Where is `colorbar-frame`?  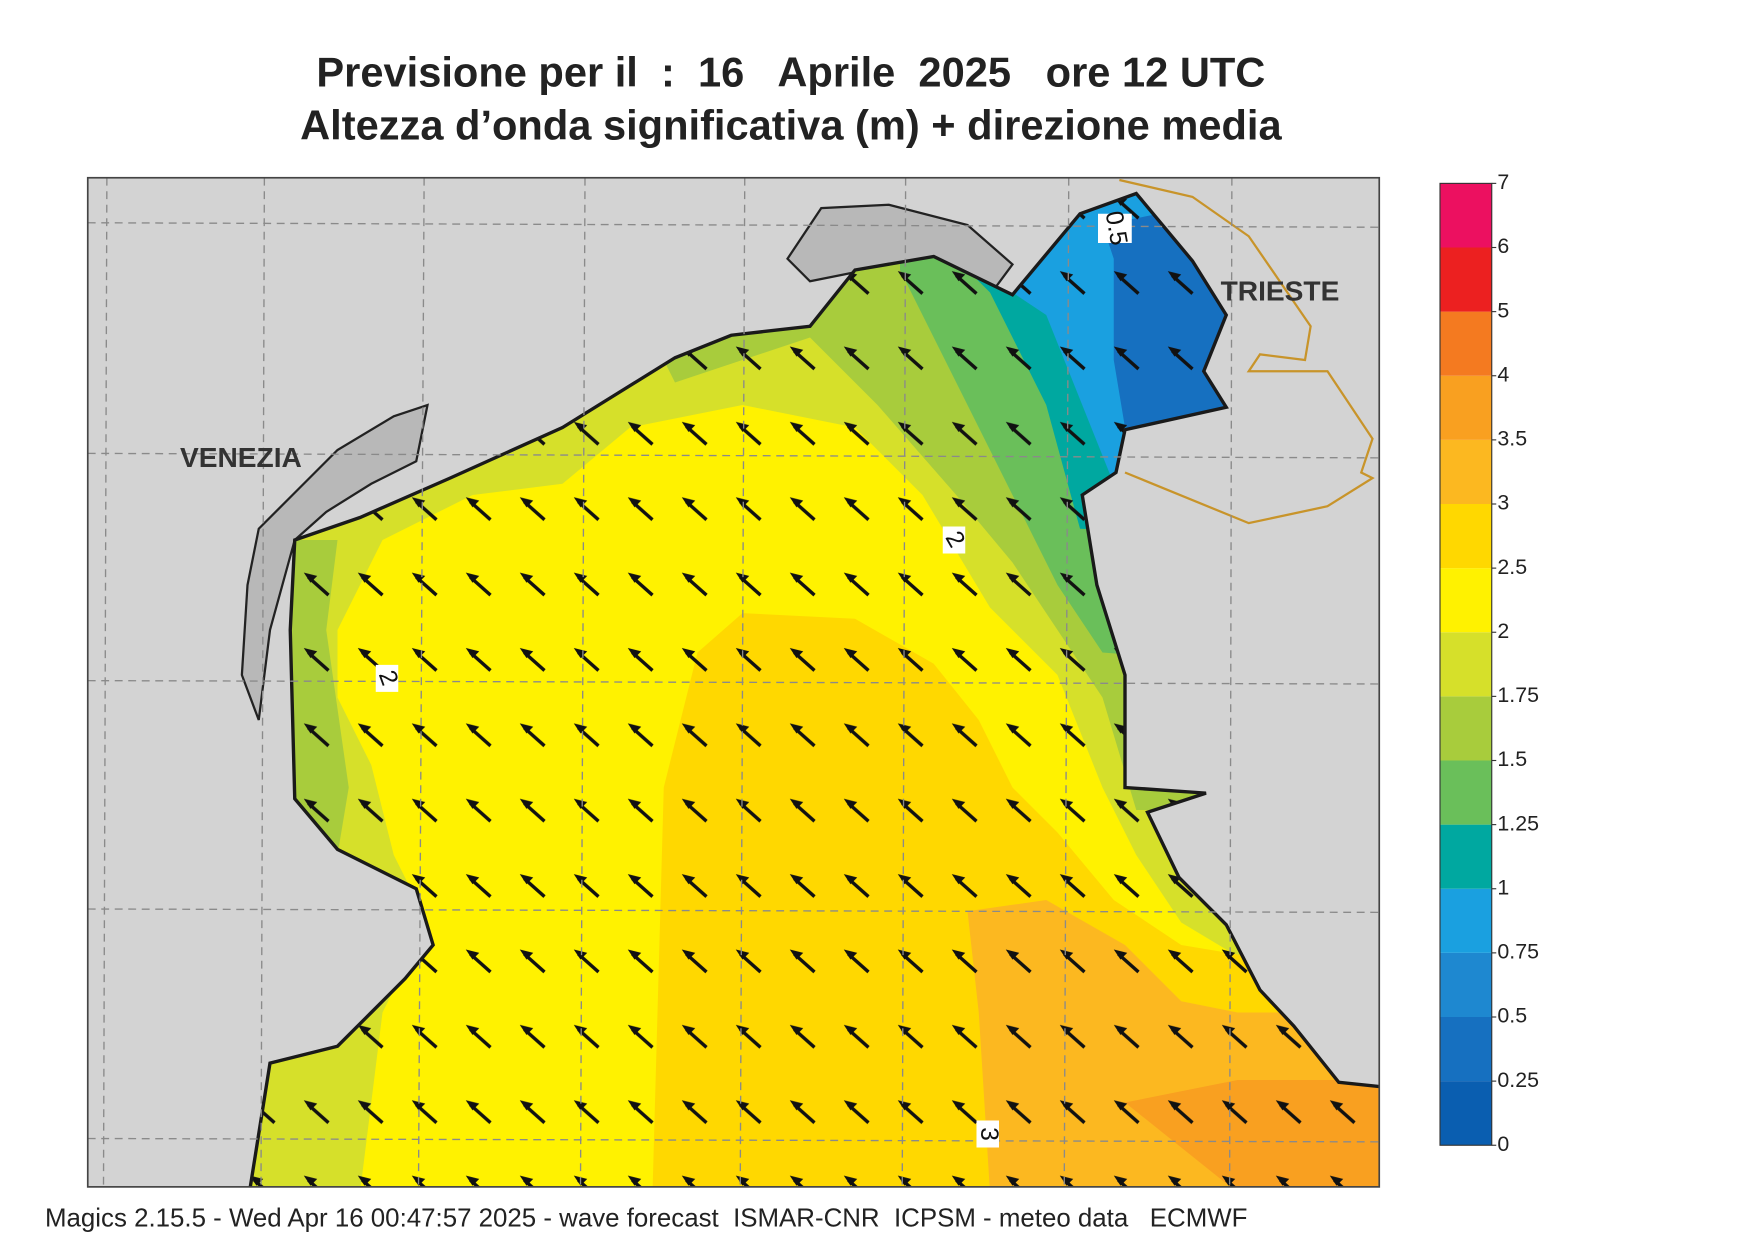
colorbar-frame is located at coordinates (1466, 664).